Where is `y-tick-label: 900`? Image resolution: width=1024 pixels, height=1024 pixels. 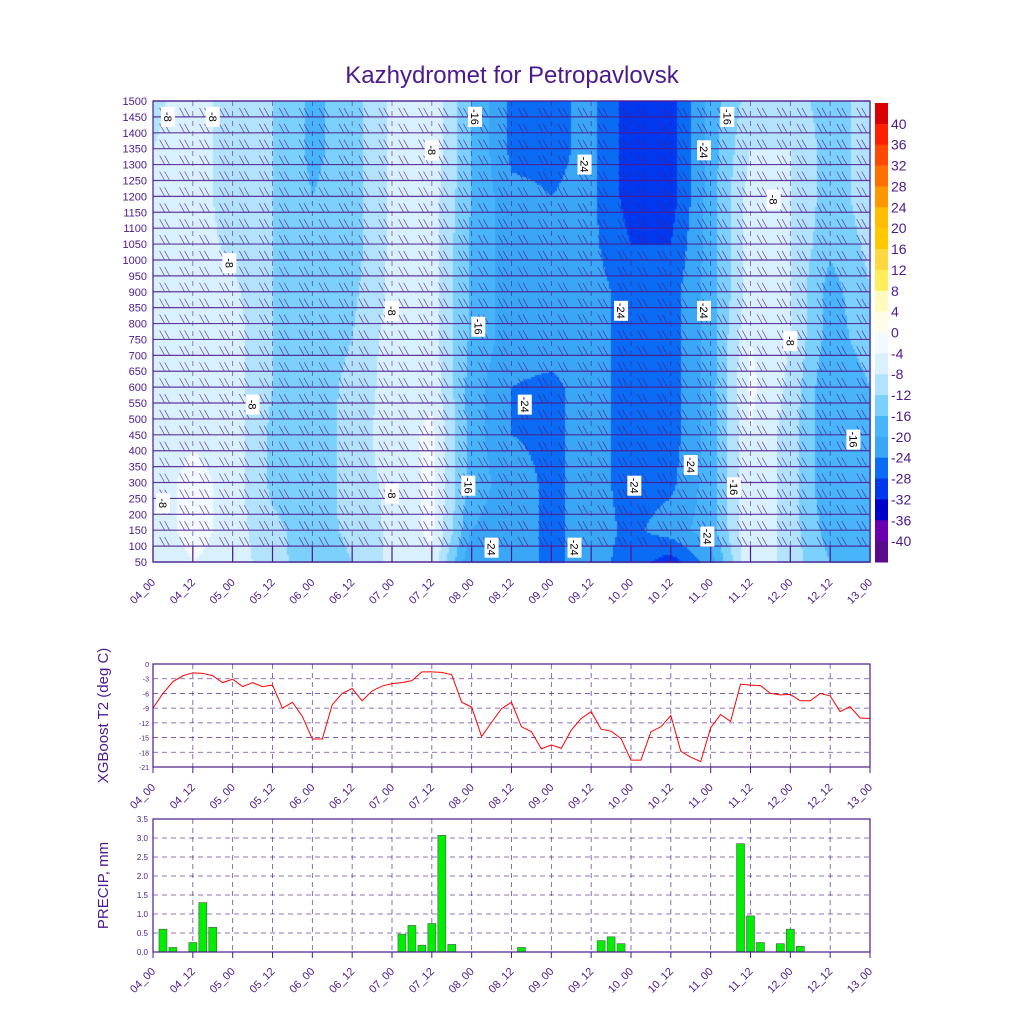 y-tick-label: 900 is located at coordinates (138, 293).